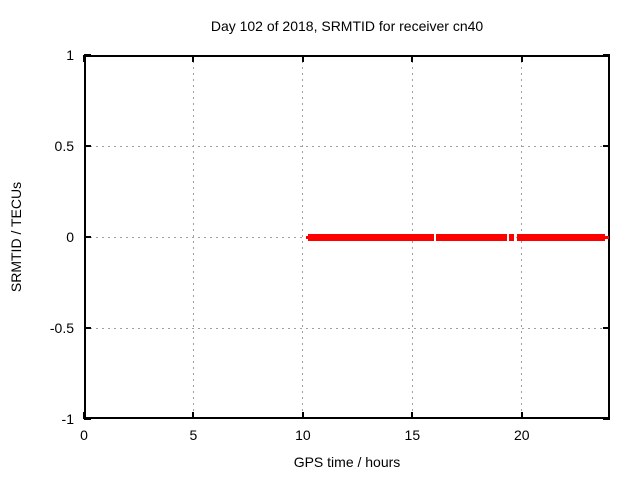 The image size is (640, 480). I want to click on x-tick-label: 20, so click(521, 435).